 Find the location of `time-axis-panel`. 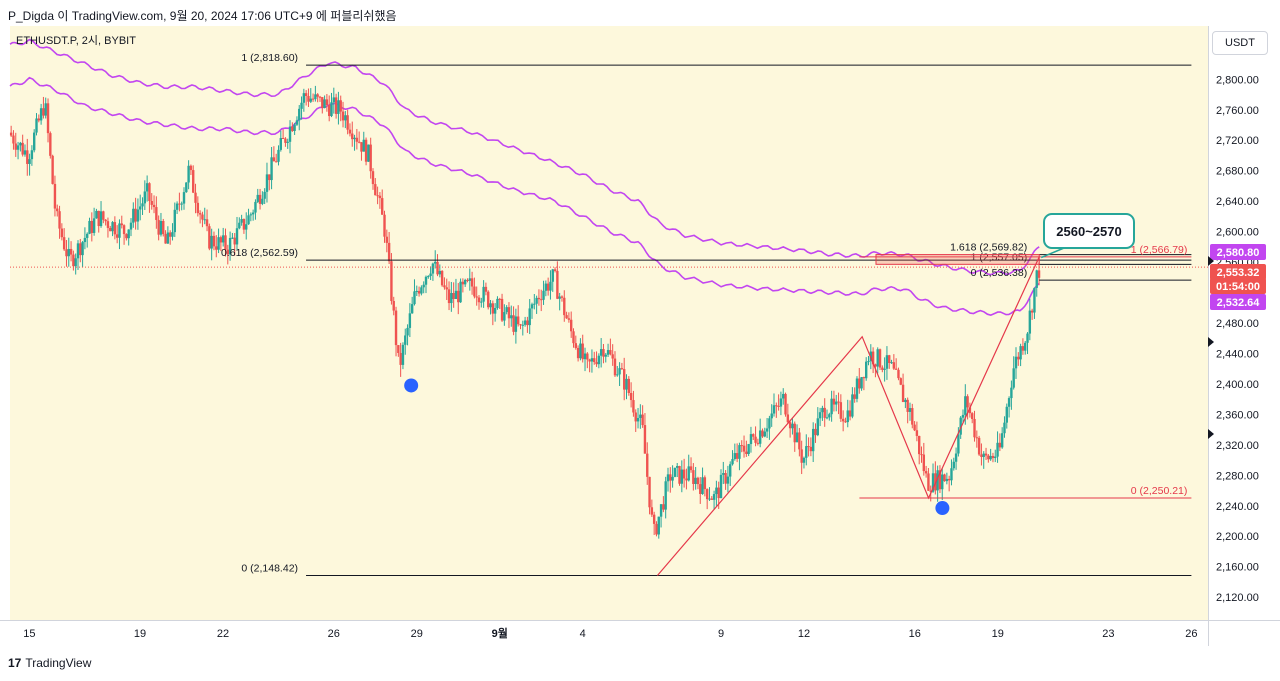

time-axis-panel is located at coordinates (604, 633).